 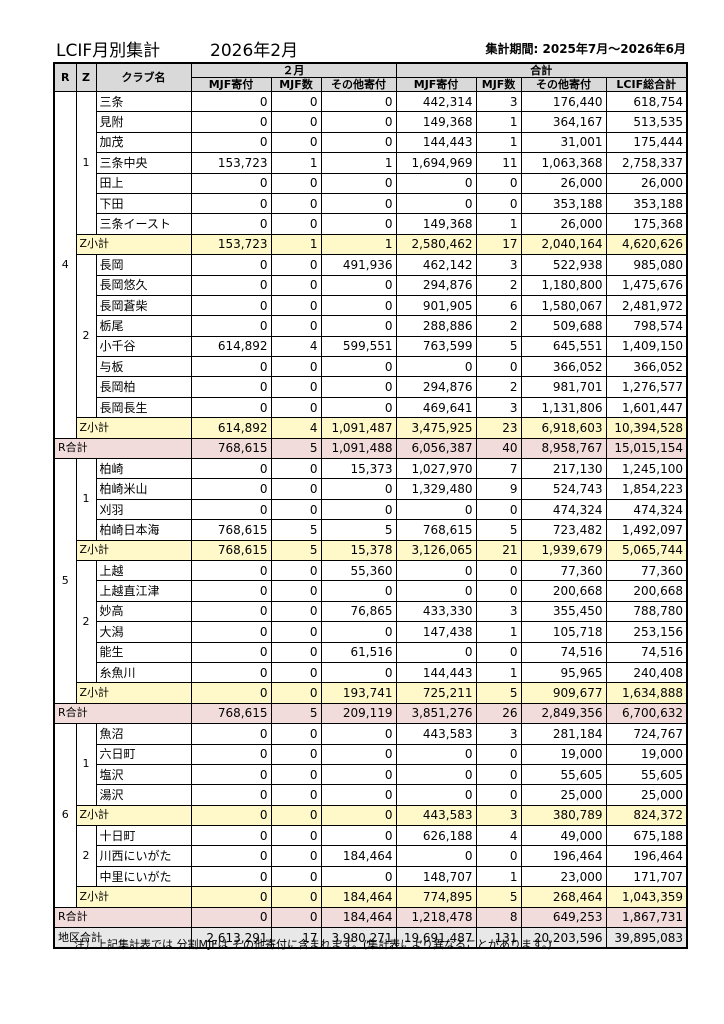 What do you see at coordinates (646, 101) in the screenshot?
I see `value-cell: 618,754` at bounding box center [646, 101].